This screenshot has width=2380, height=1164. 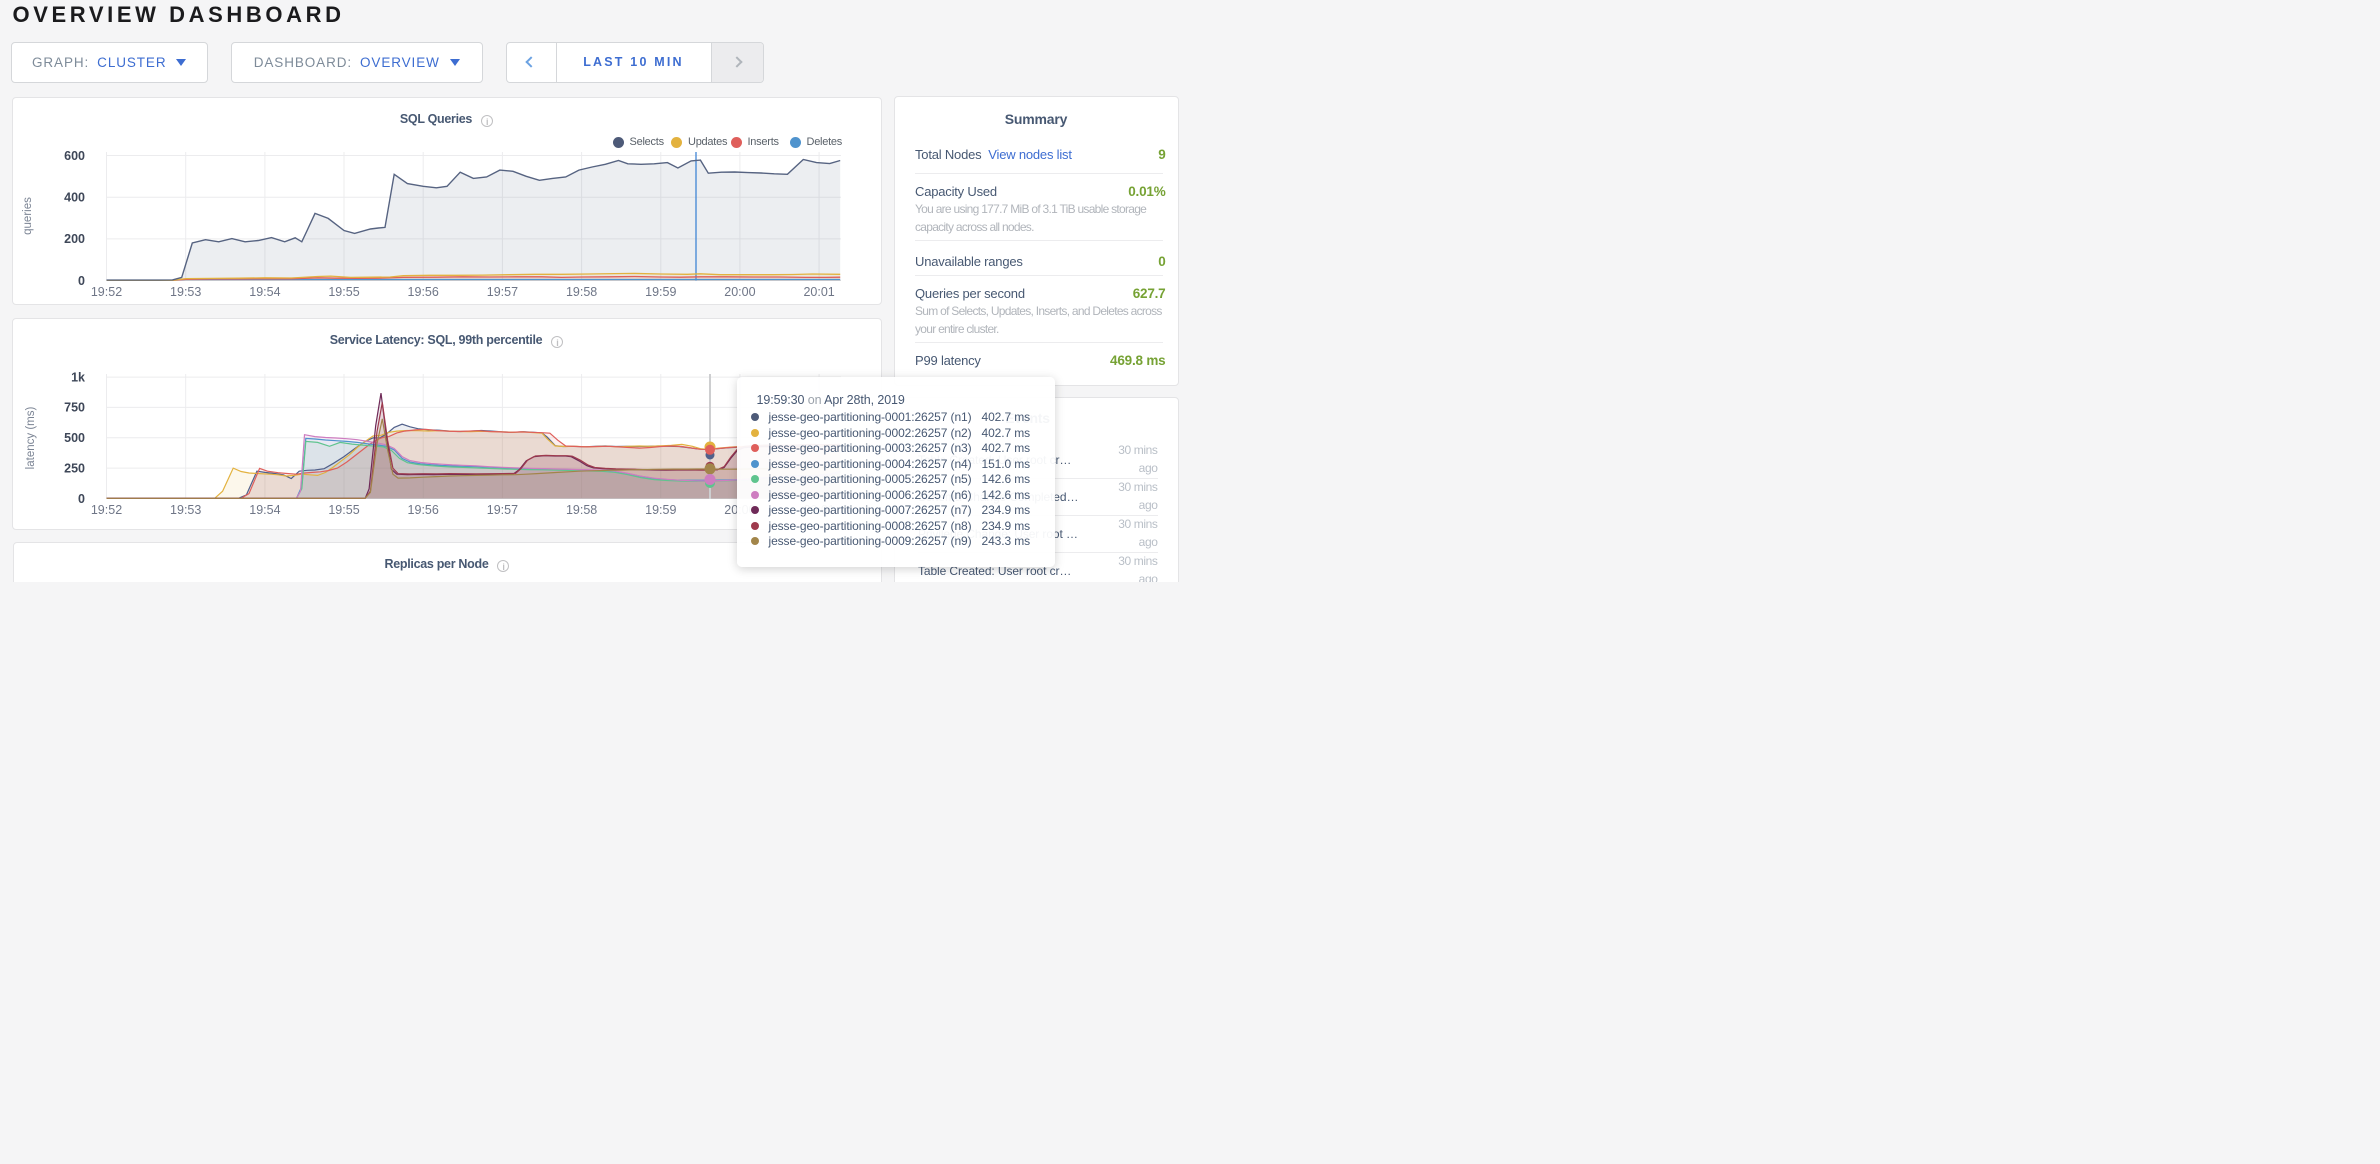 What do you see at coordinates (74, 408) in the screenshot?
I see `svg-text: 750` at bounding box center [74, 408].